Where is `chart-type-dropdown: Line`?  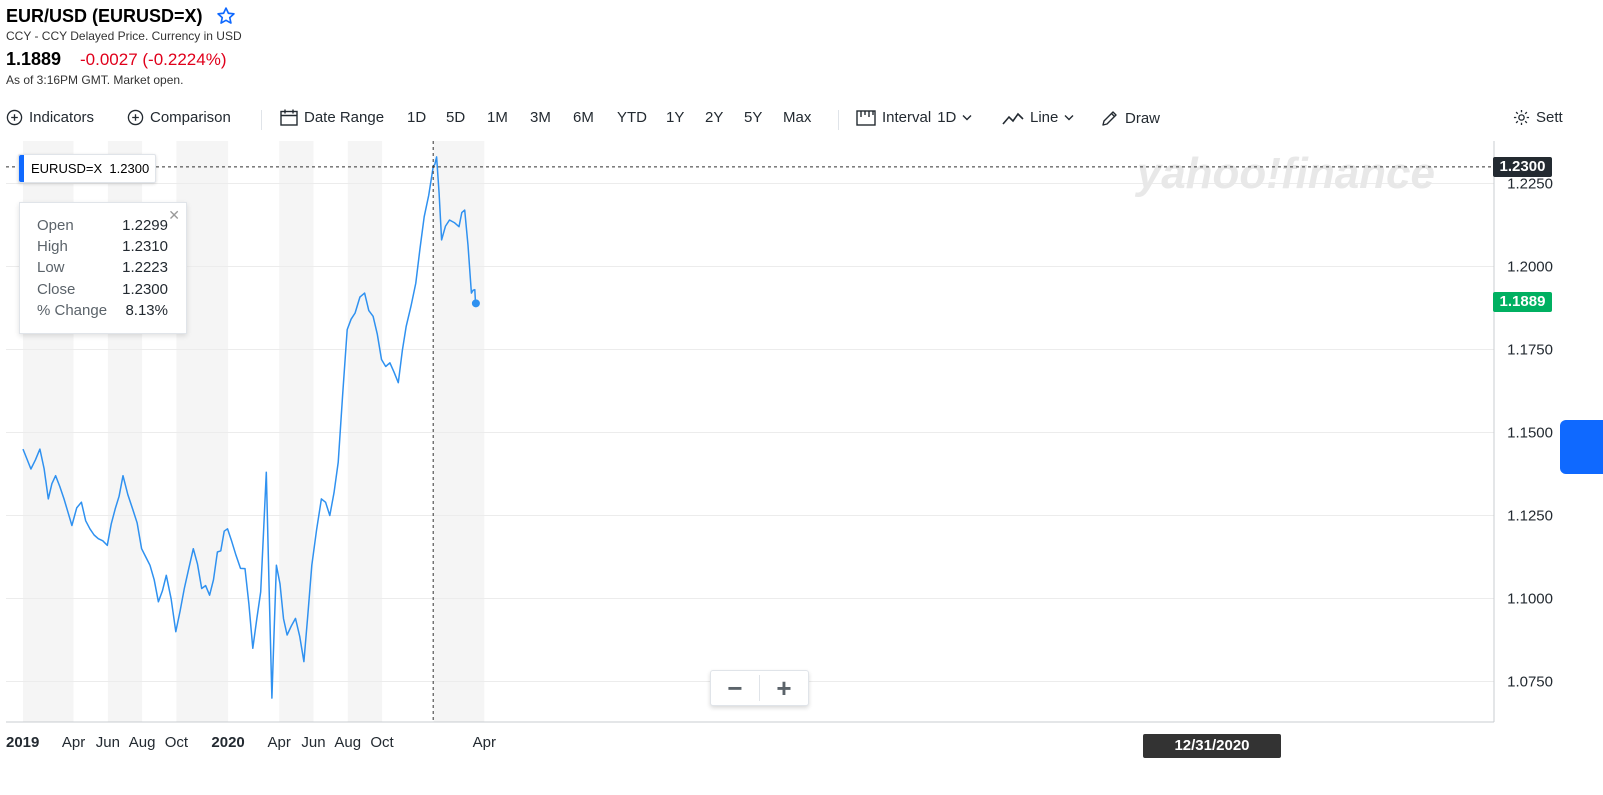
chart-type-dropdown: Line is located at coordinates (1038, 117).